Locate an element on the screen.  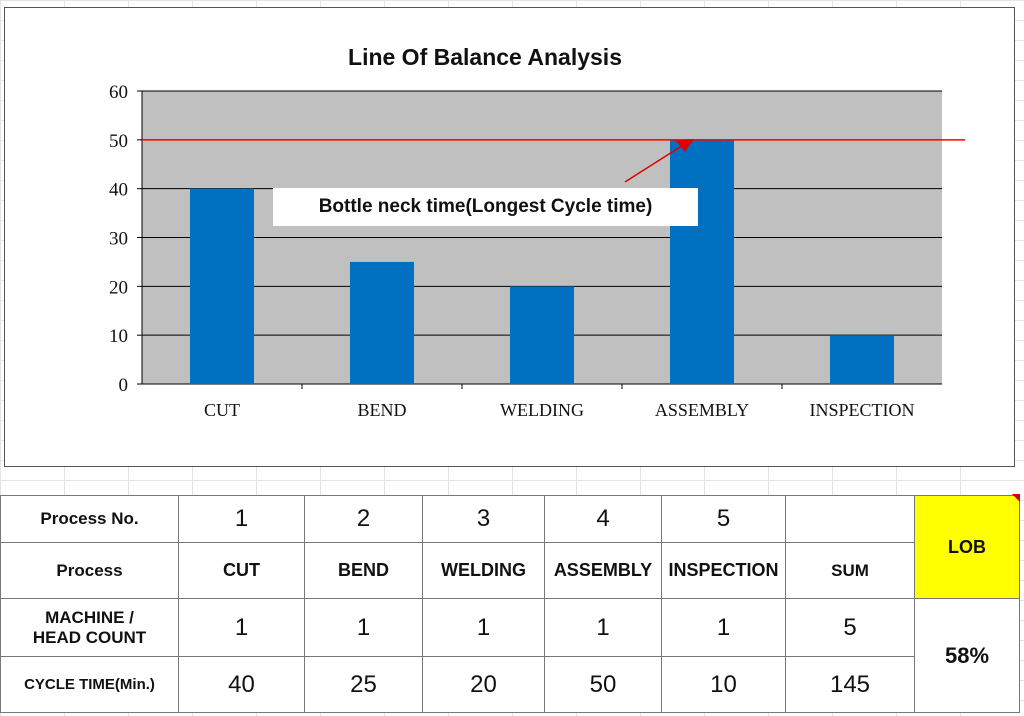
annotation-arrow-shaft is located at coordinates (655, 163).